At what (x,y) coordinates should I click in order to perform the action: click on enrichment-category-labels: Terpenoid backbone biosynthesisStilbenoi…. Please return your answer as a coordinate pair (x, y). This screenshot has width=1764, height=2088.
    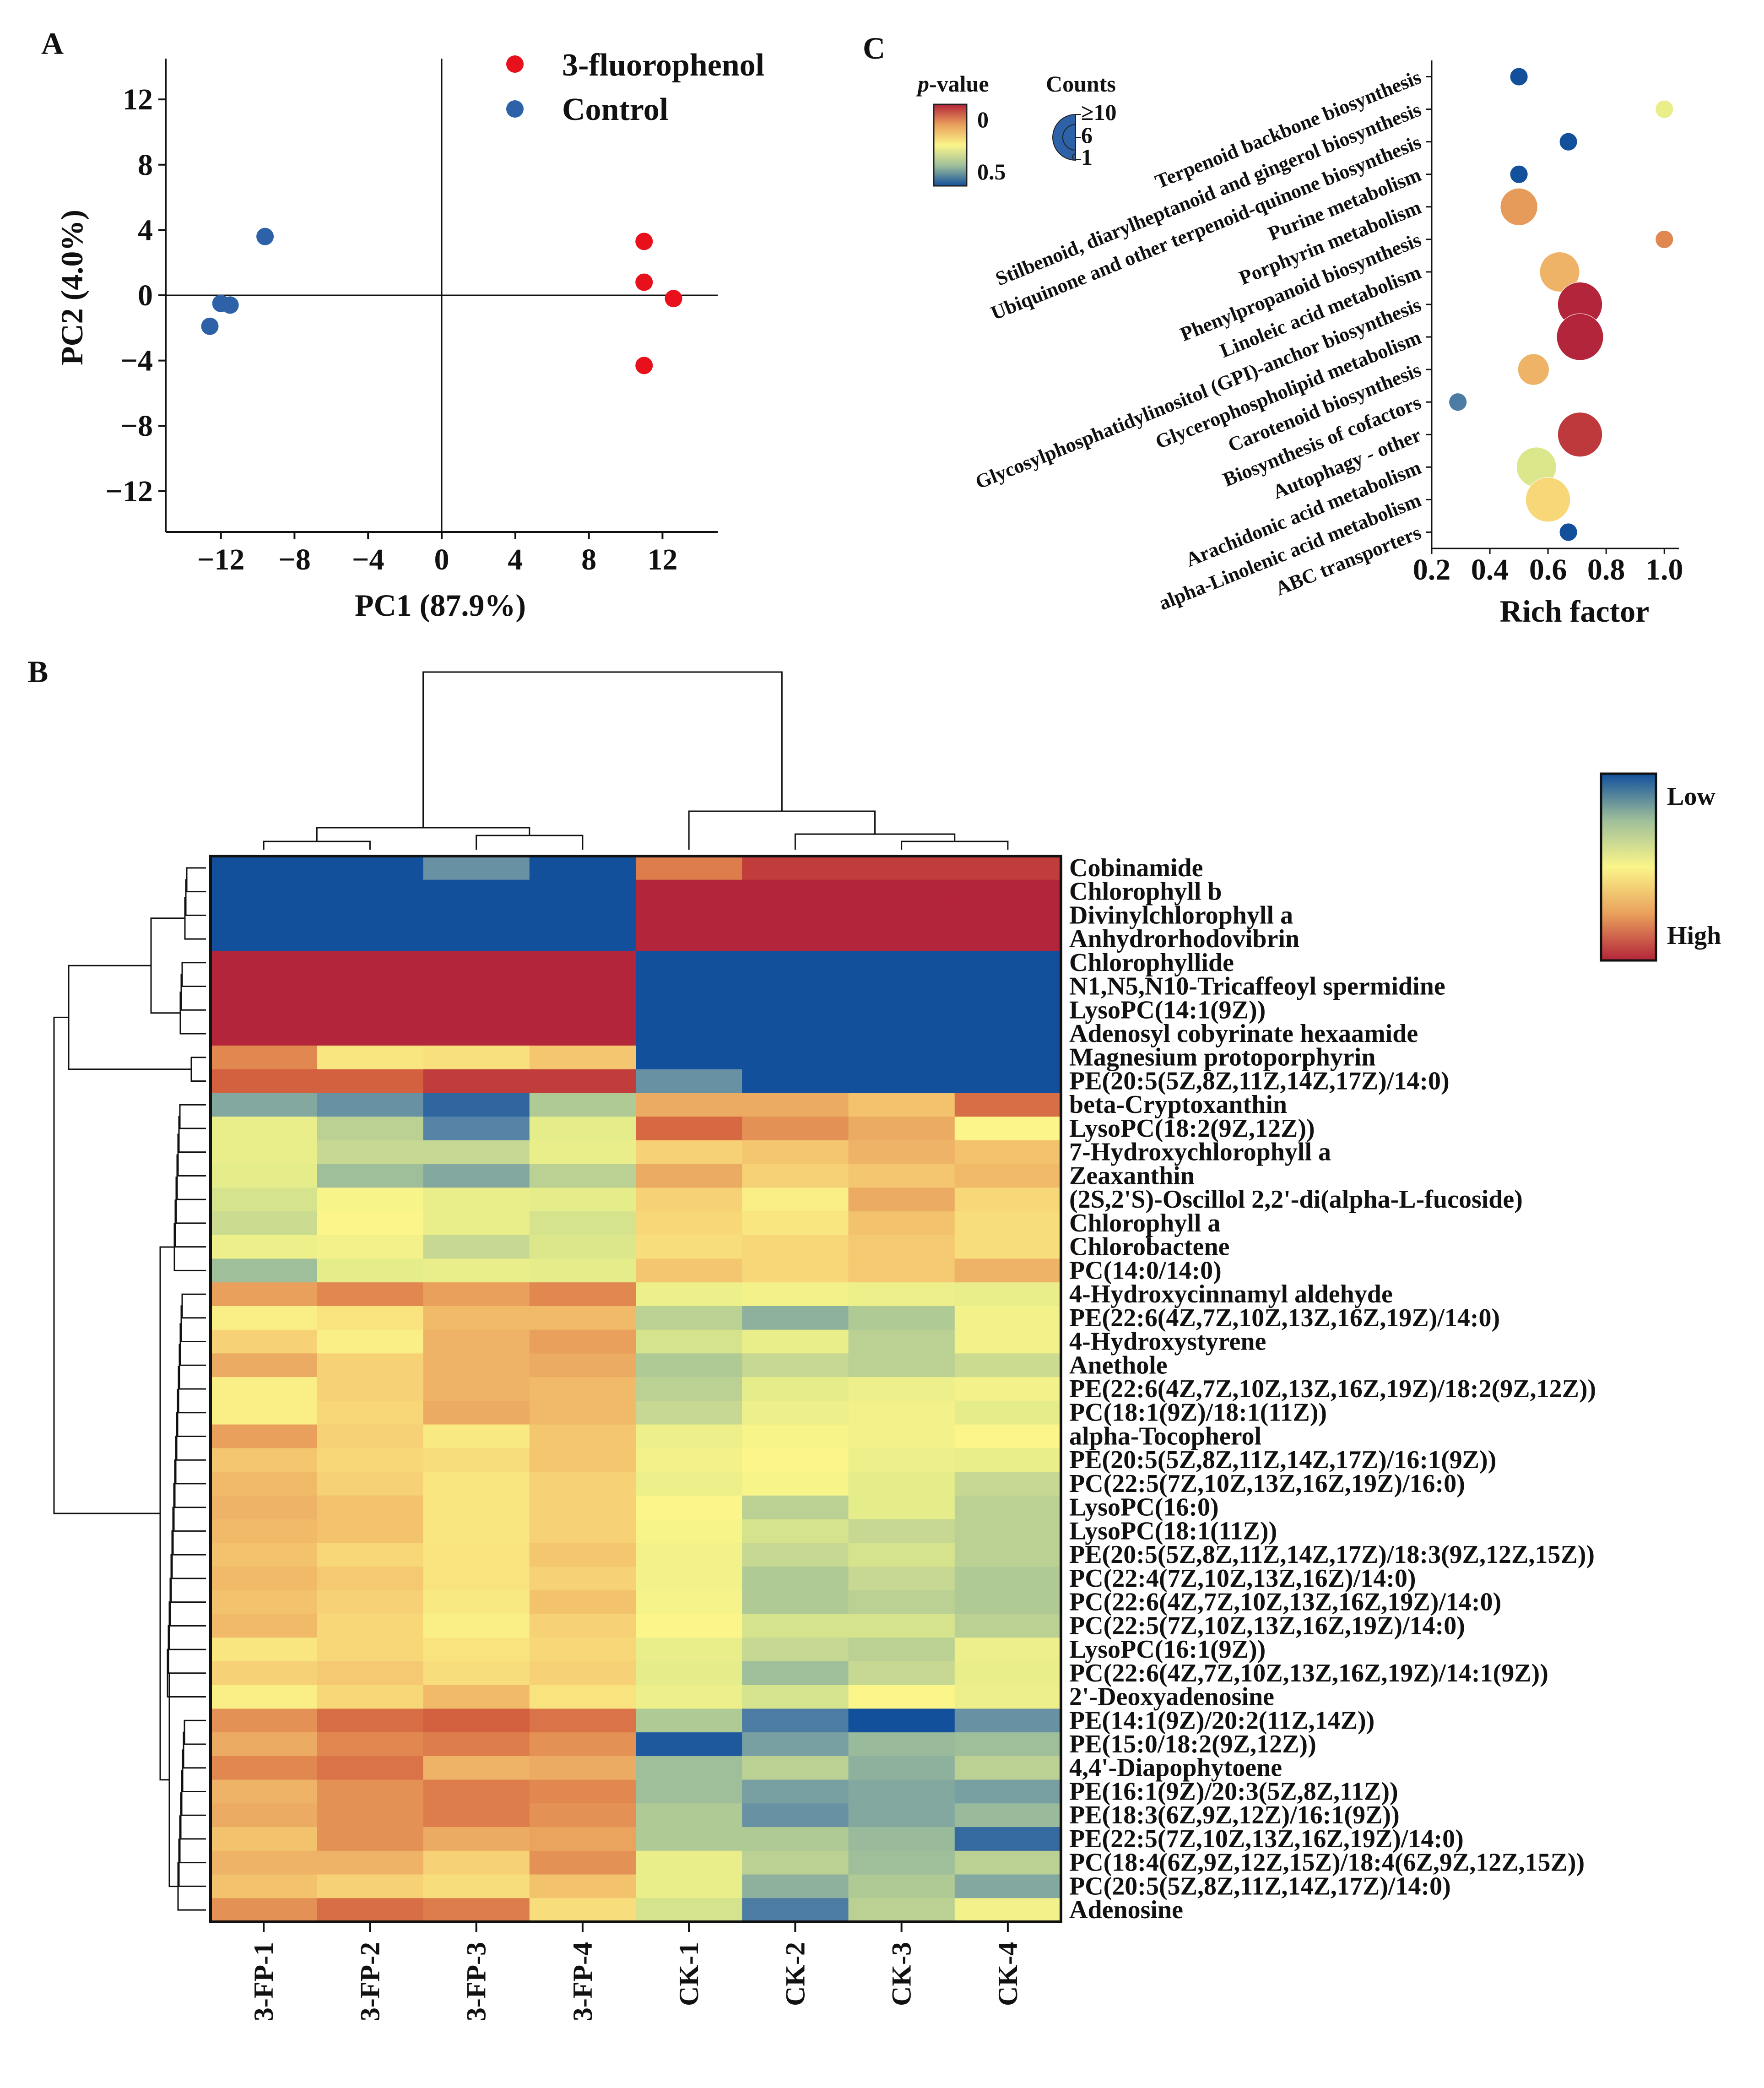
    Looking at the image, I should click on (1198, 339).